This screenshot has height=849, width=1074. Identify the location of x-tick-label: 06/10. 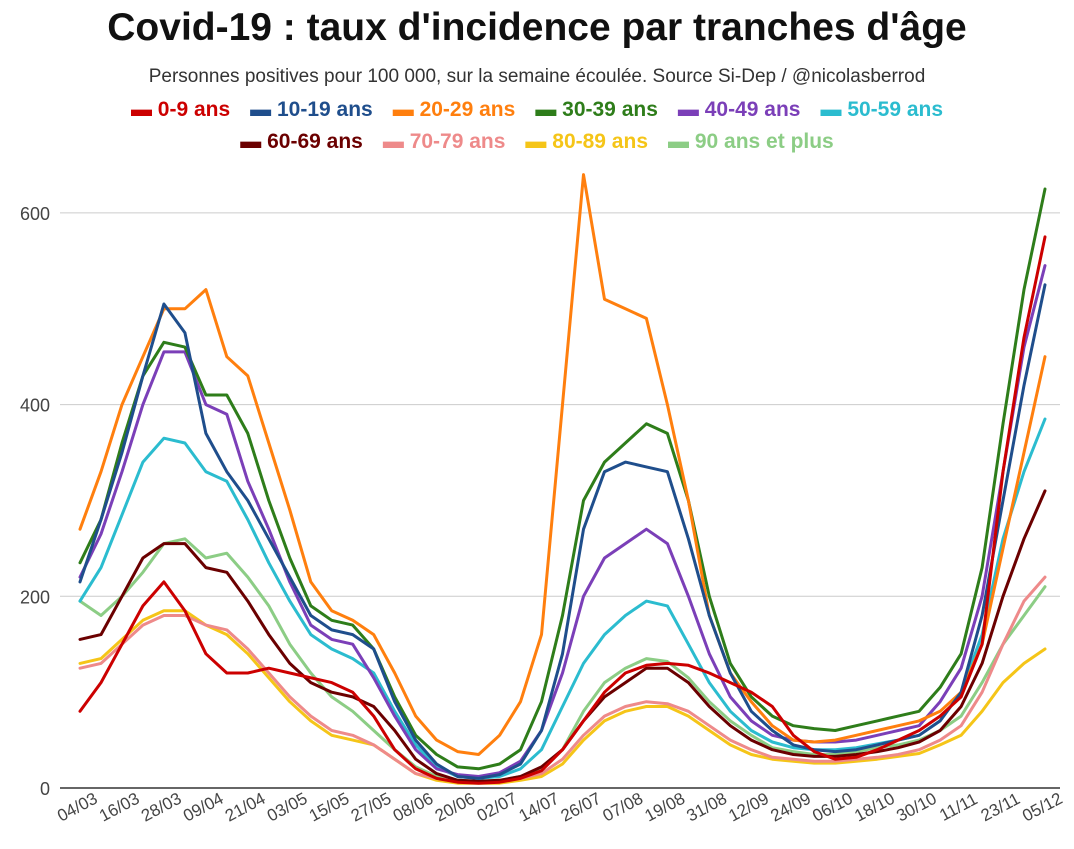
(832, 807).